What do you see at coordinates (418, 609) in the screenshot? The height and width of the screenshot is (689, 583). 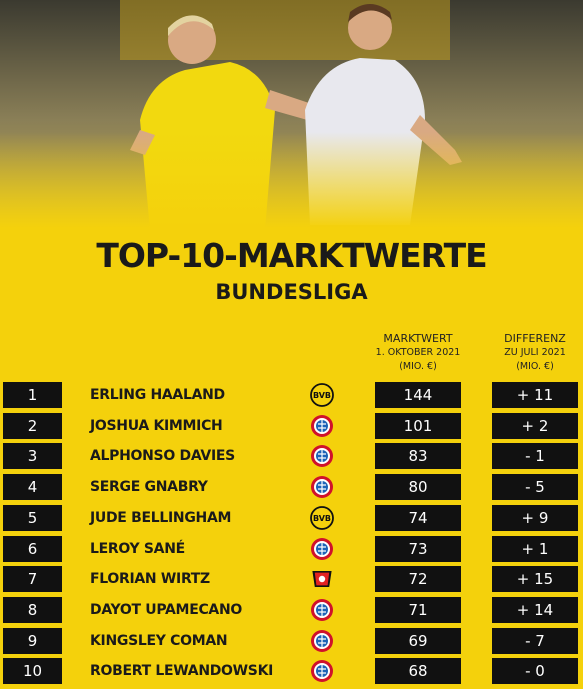 I see `market-value: 71` at bounding box center [418, 609].